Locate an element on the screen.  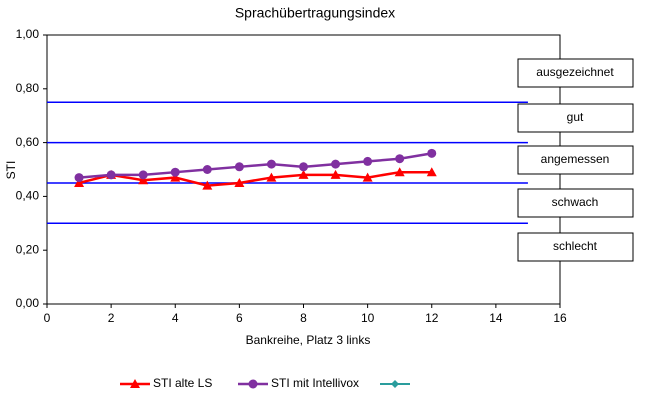
rating-label: schwach is located at coordinates (575, 202).